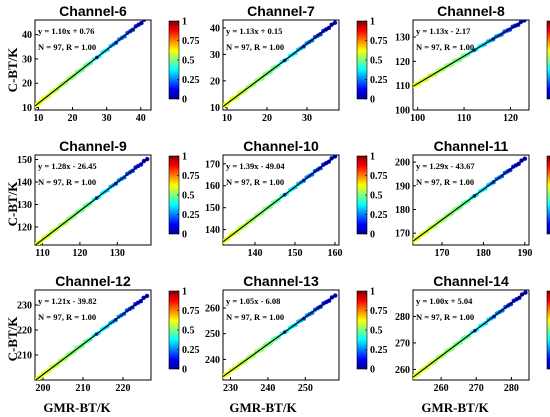  Describe the element at coordinates (295, 253) in the screenshot. I see `x-tick-label: 150` at that location.